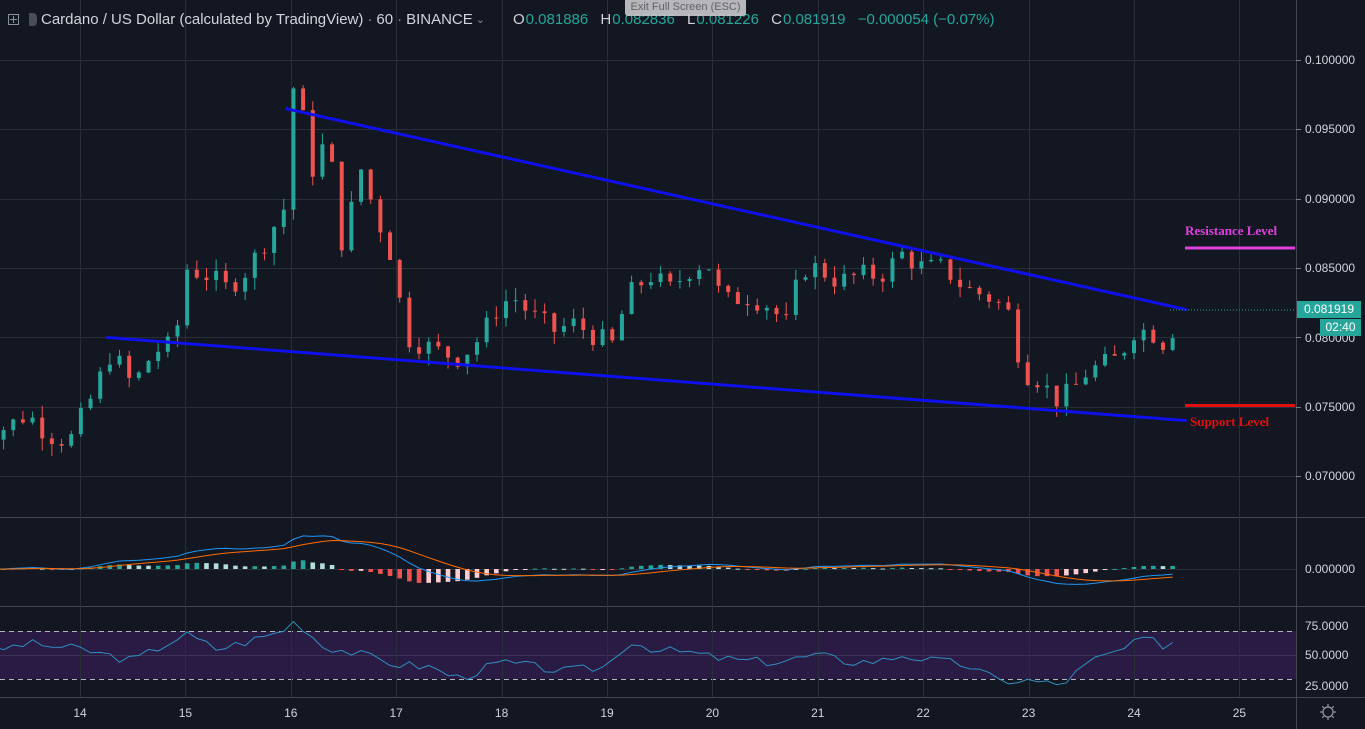 The width and height of the screenshot is (1365, 729). I want to click on last-price-tag: 0.081919, so click(1329, 309).